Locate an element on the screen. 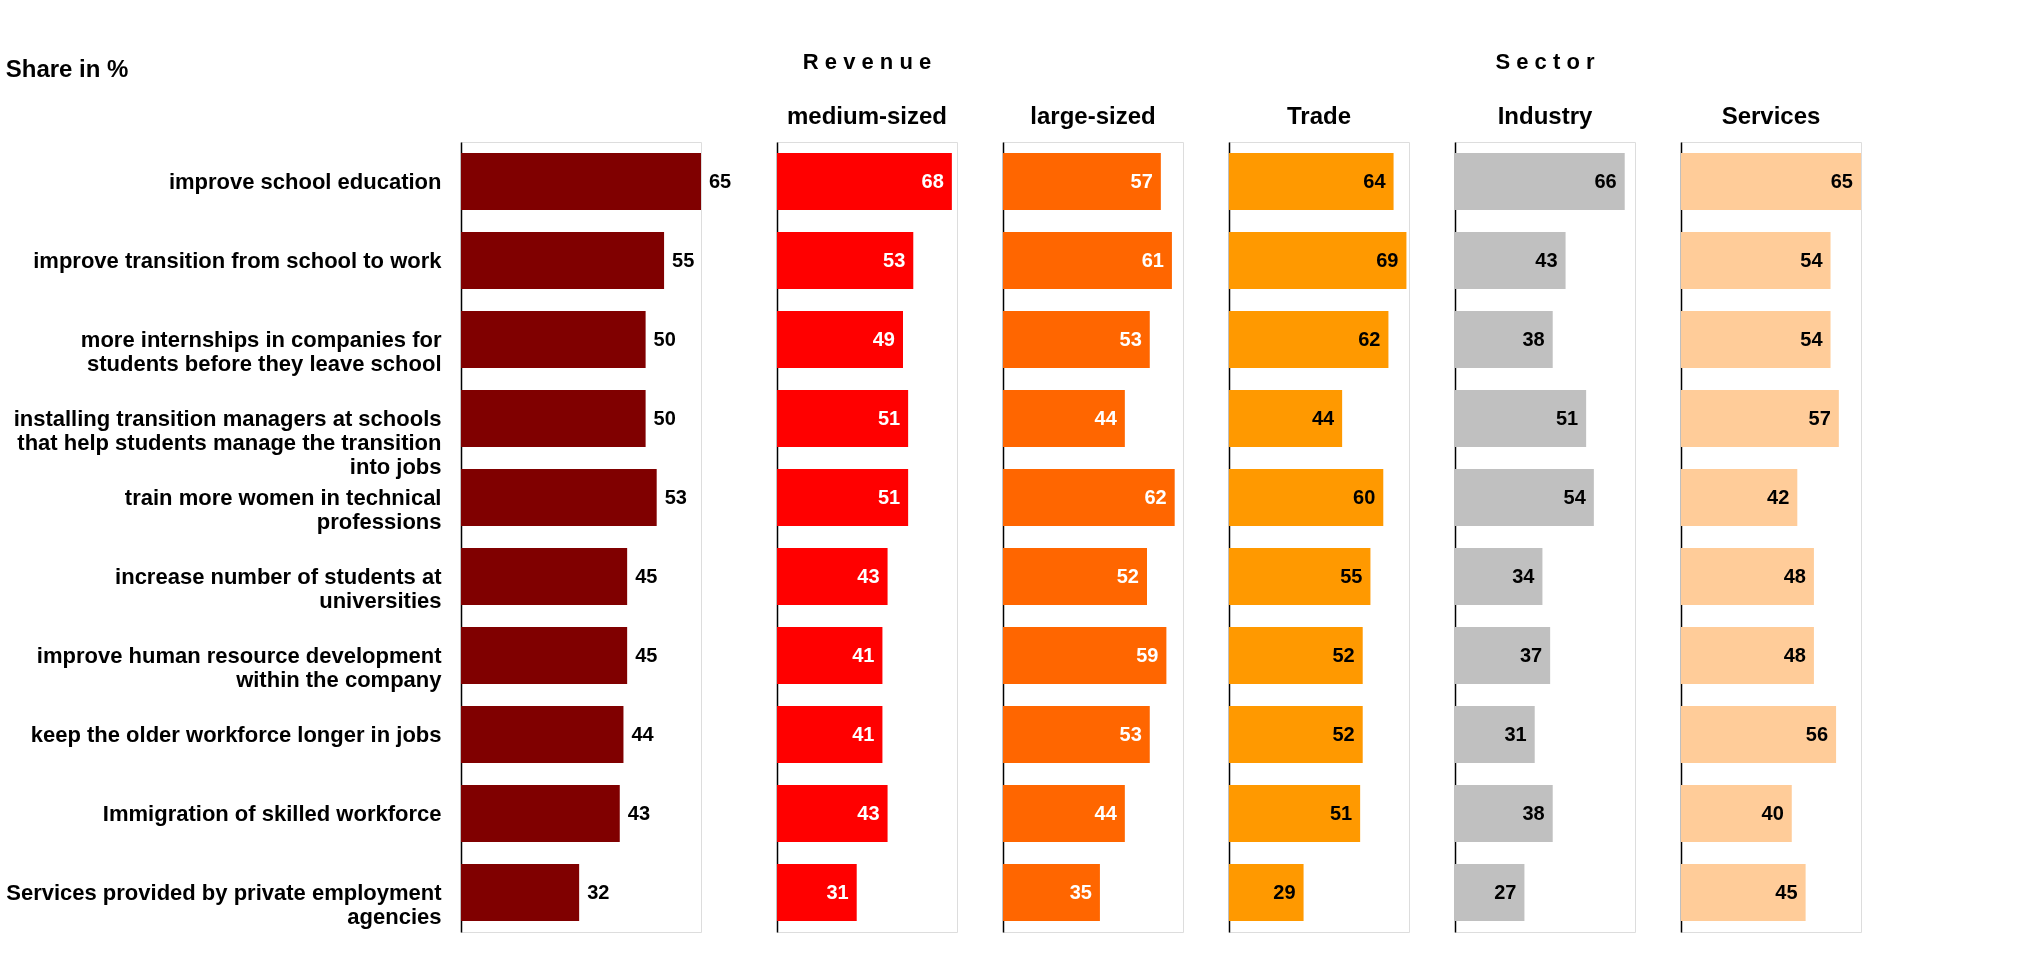  data-label: 35 is located at coordinates (1080, 891).